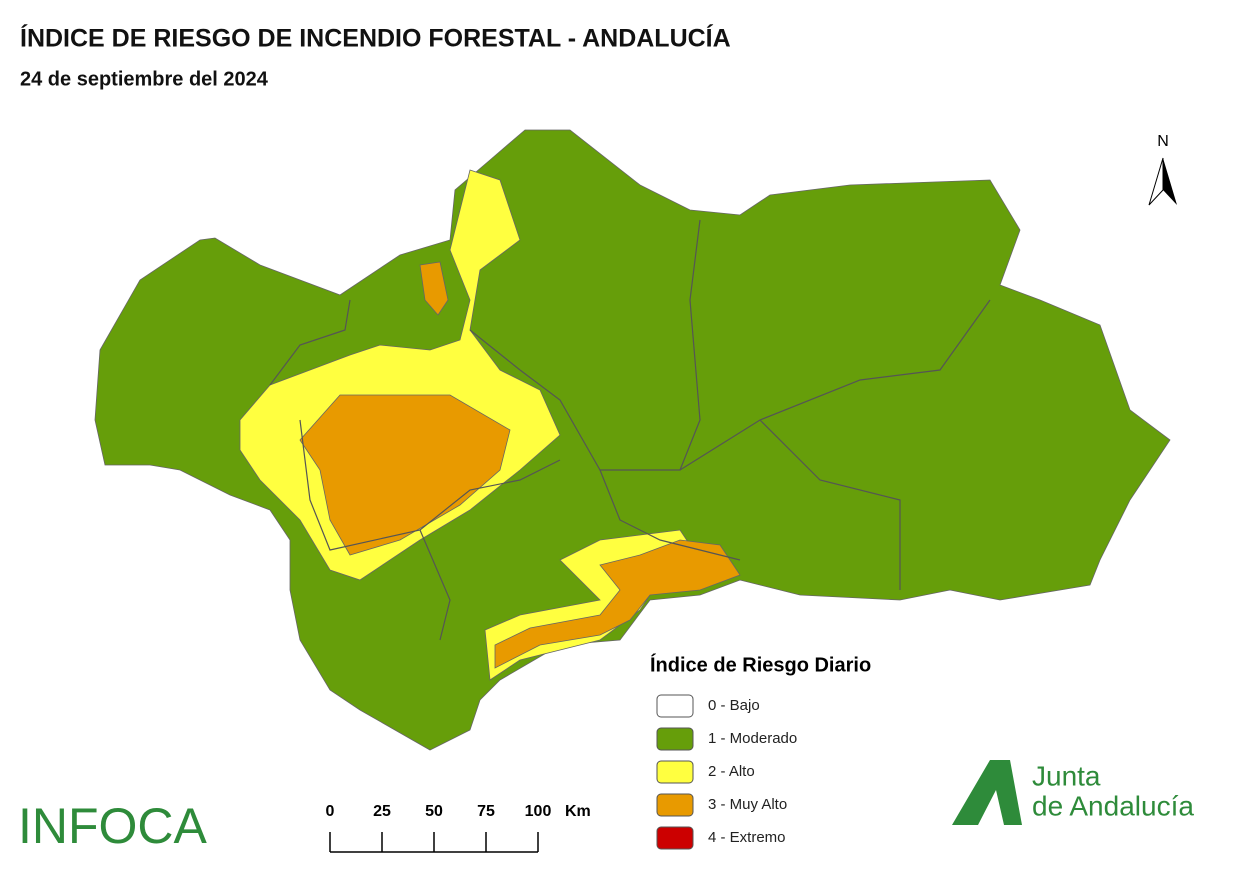  I want to click on infoca-logo: INFOCA, so click(113, 826).